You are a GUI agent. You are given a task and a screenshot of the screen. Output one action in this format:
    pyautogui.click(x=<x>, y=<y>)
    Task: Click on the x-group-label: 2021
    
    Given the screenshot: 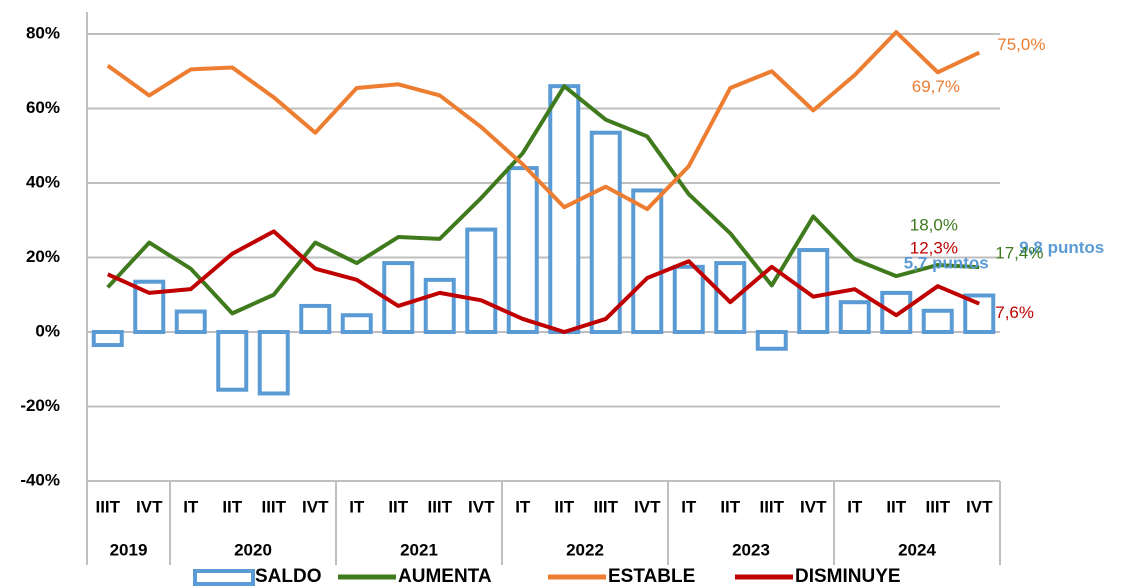 What is the action you would take?
    pyautogui.click(x=419, y=549)
    